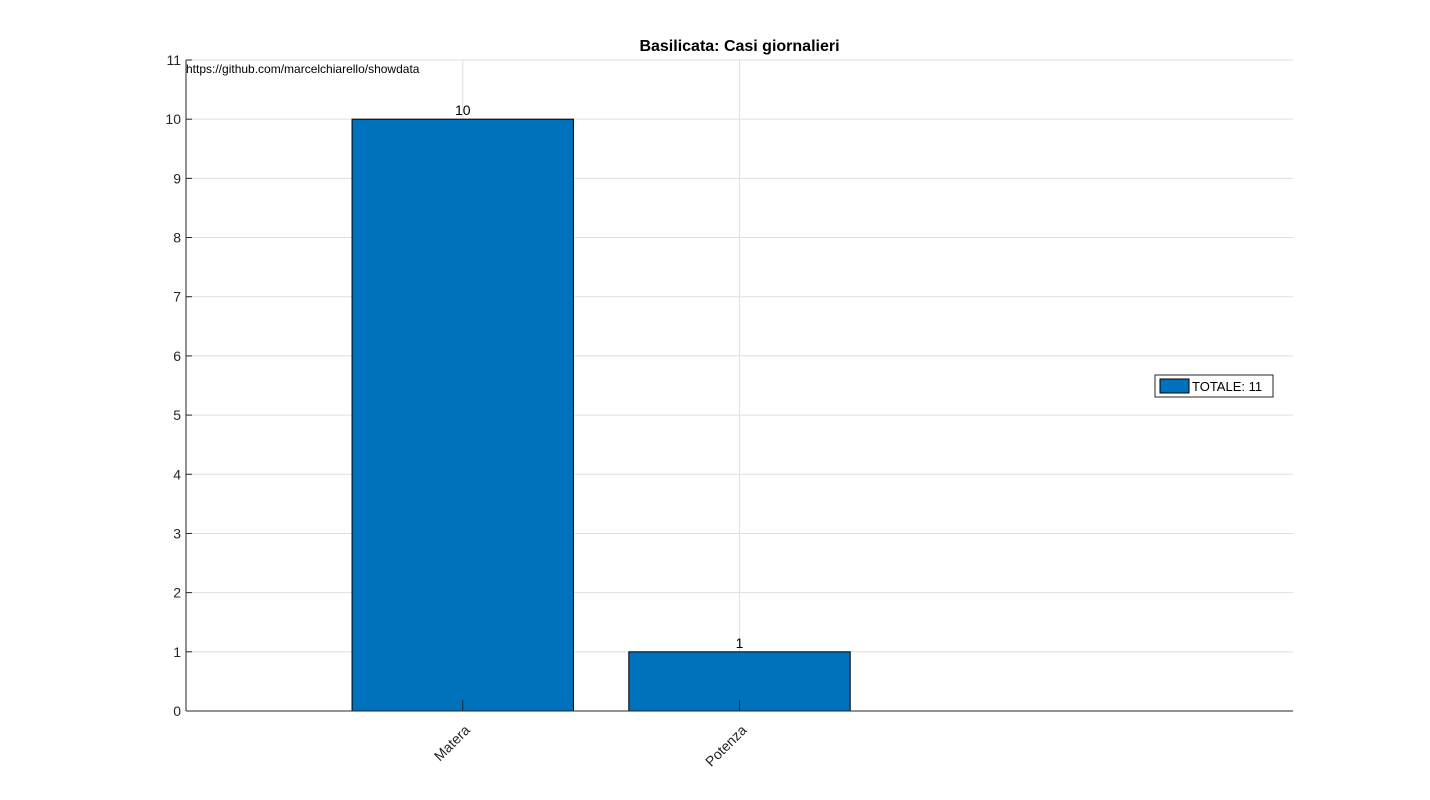 The image size is (1430, 800). What do you see at coordinates (178, 385) in the screenshot?
I see `y-axis-ticks: 0 1 2 3 4 5 6 7 8 9 10 11` at bounding box center [178, 385].